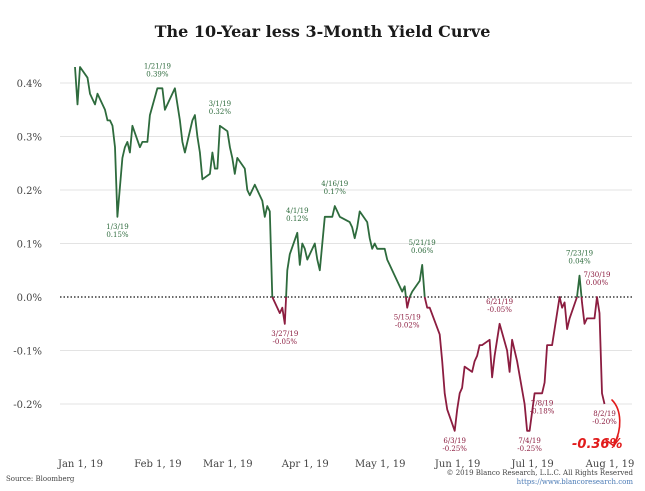 The width and height of the screenshot is (645, 491). Describe the element at coordinates (220, 112) in the screenshot. I see `annotation-value: 0.32%` at that location.